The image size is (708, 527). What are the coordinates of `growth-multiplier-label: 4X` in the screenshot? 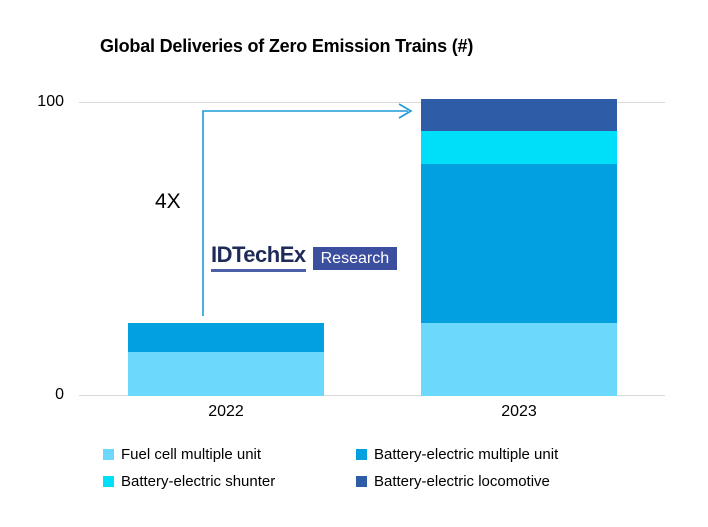 It's located at (168, 201).